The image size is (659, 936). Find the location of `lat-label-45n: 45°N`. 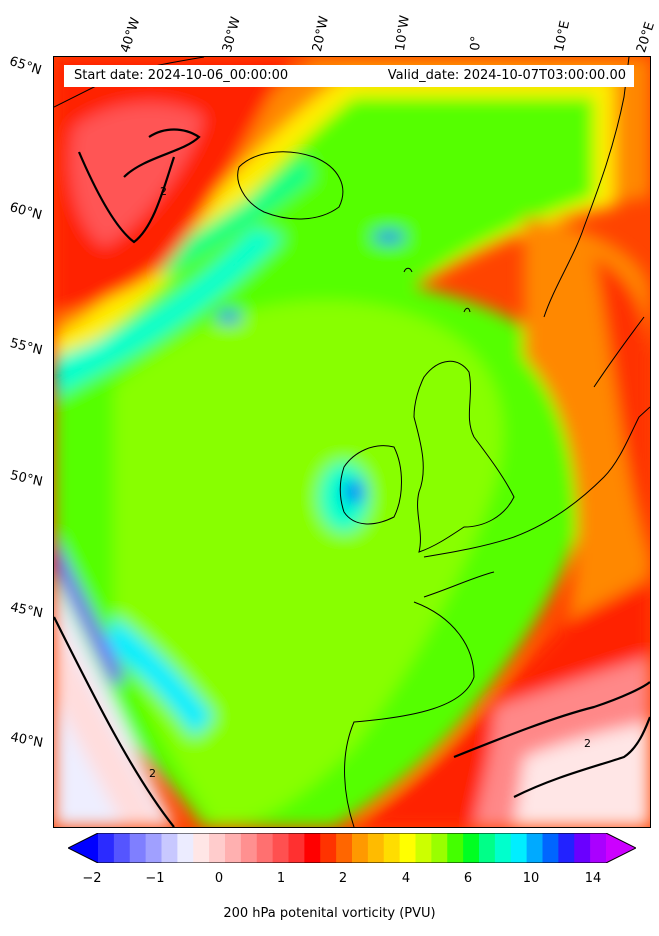

lat-label-45n: 45°N is located at coordinates (26, 611).